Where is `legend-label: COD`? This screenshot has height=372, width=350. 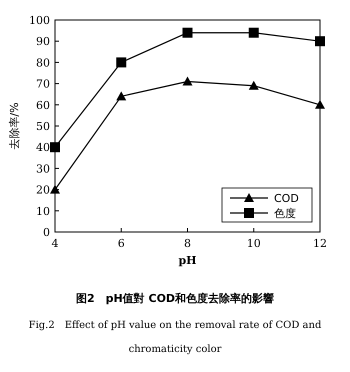 legend-label: COD is located at coordinates (286, 198).